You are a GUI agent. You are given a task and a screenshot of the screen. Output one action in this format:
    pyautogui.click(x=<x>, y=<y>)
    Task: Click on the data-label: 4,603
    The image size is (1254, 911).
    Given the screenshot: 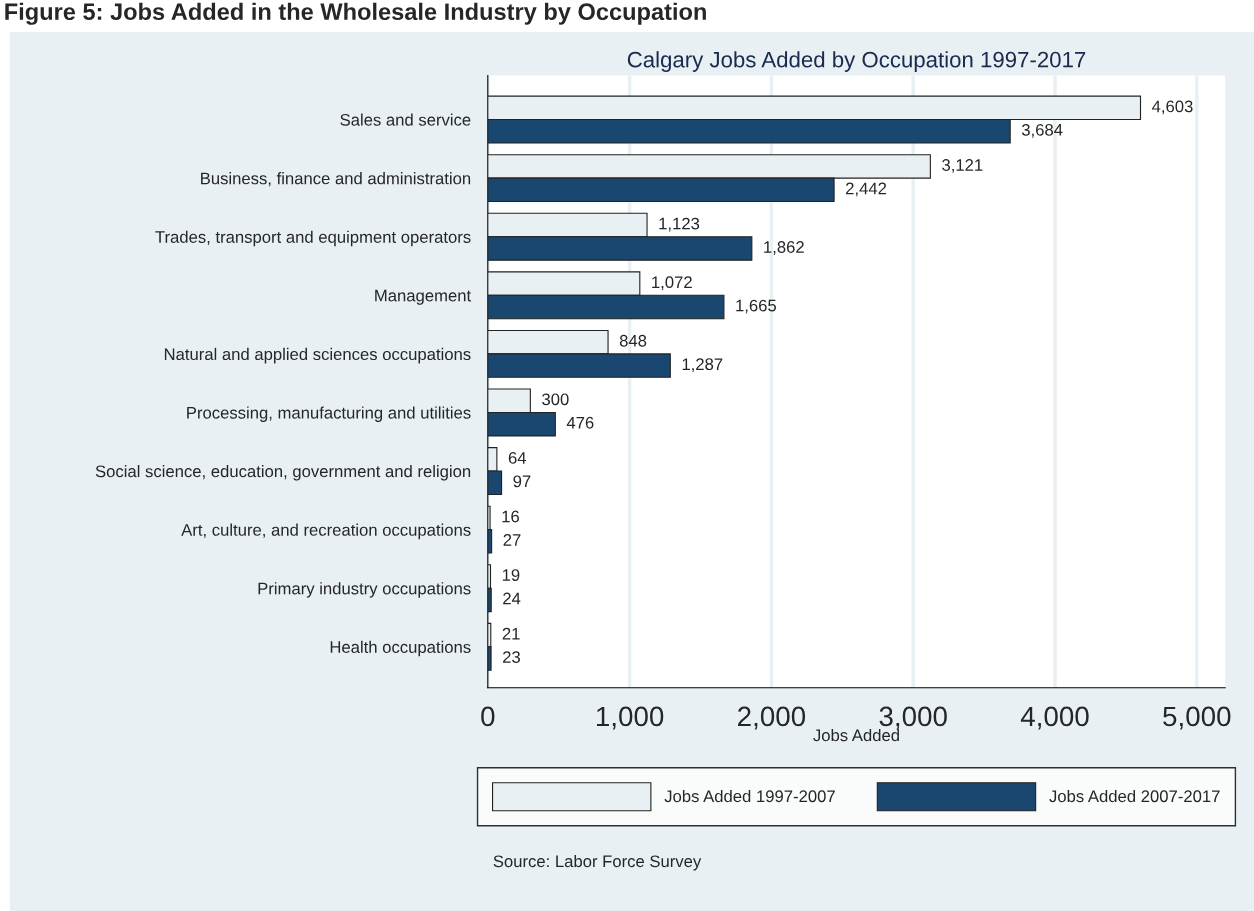 What is the action you would take?
    pyautogui.click(x=1172, y=107)
    